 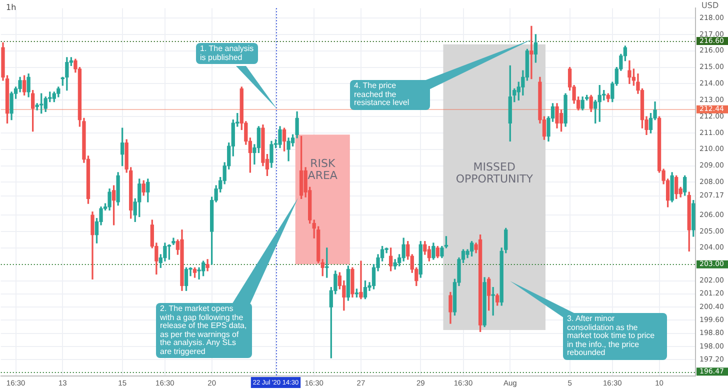 What do you see at coordinates (495, 173) in the screenshot?
I see `band-label: MISSED OPPORTUNITY` at bounding box center [495, 173].